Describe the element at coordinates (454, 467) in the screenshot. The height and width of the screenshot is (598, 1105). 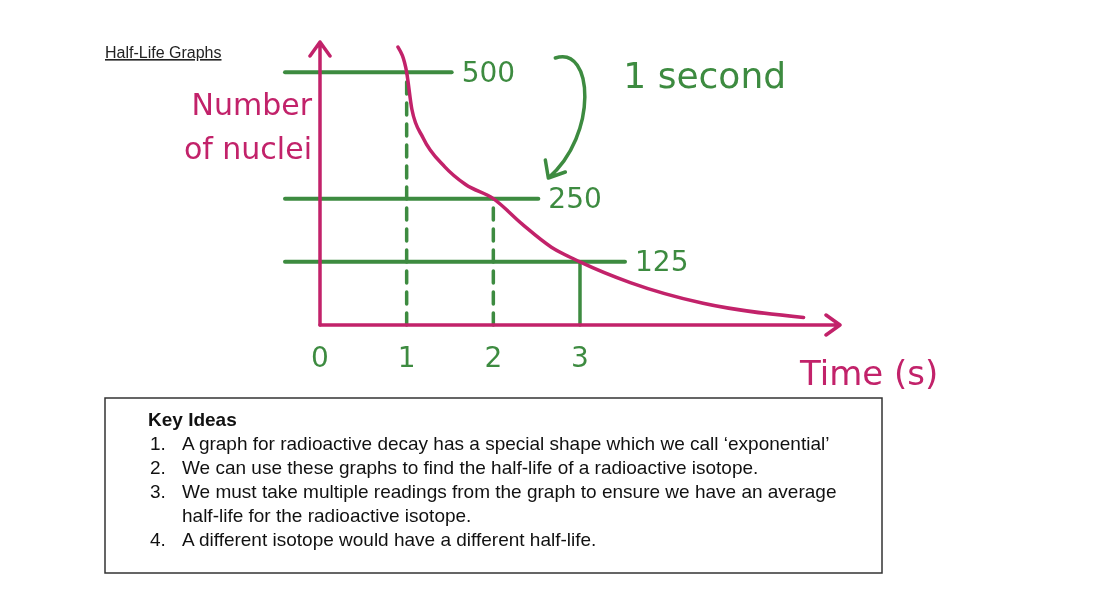
I see `text: 2. We can use these graphs to find the half-life of a radioactive isotope.` at that location.